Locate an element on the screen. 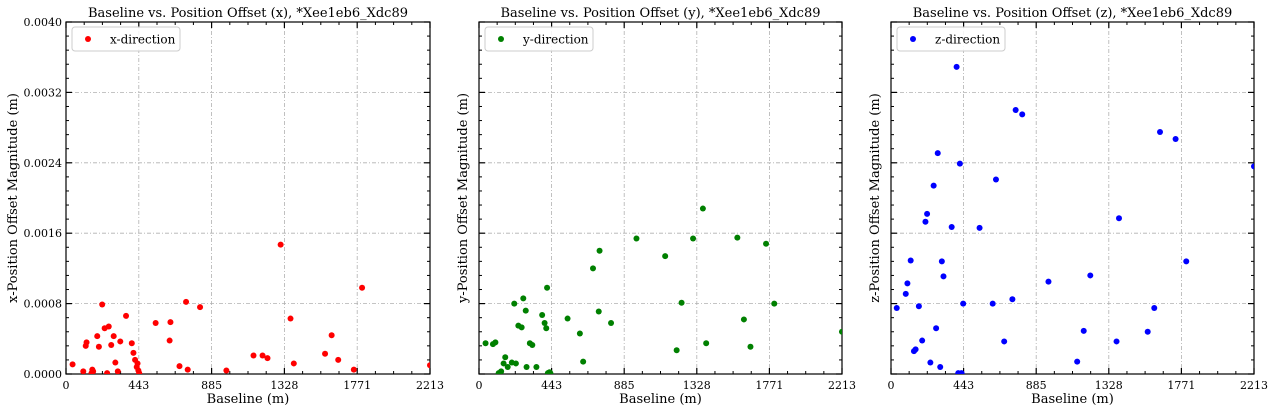 Image resolution: width=1275 pixels, height=411 pixels. legend: x-direction is located at coordinates (126, 39).